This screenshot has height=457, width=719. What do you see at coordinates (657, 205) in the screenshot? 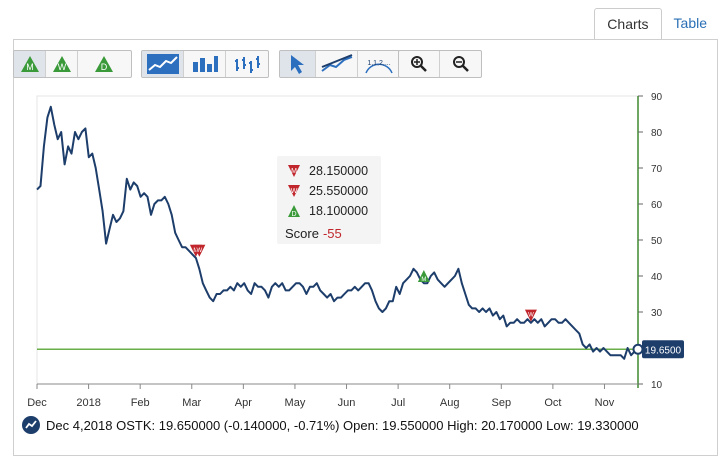
I see `y-tick-label: 60` at bounding box center [657, 205].